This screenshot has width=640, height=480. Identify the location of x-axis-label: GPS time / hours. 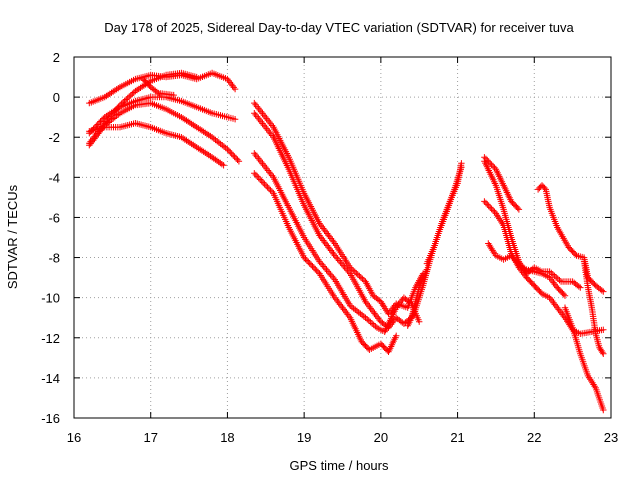
(339, 465).